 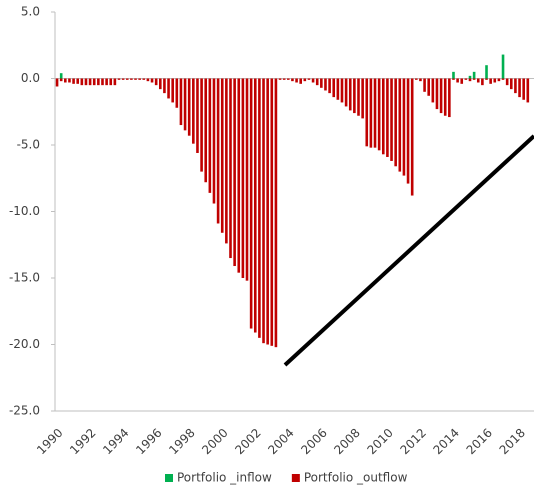 I want to click on y-tick-label: -10.0, so click(x=24, y=211).